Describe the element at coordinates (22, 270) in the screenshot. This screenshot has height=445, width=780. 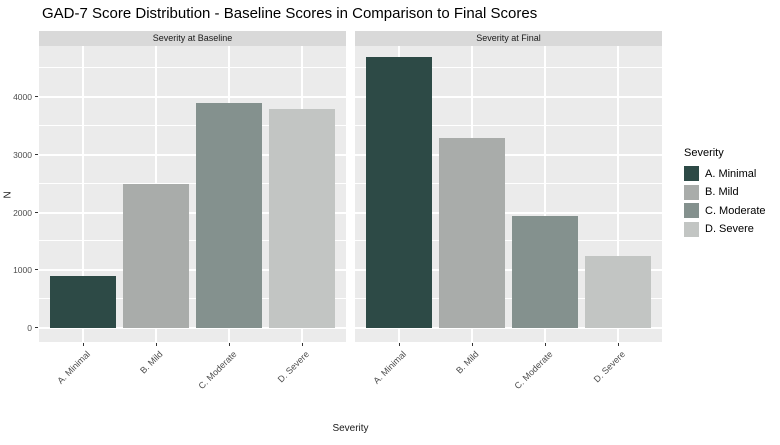
I see `y-tick-label: 1000` at that location.